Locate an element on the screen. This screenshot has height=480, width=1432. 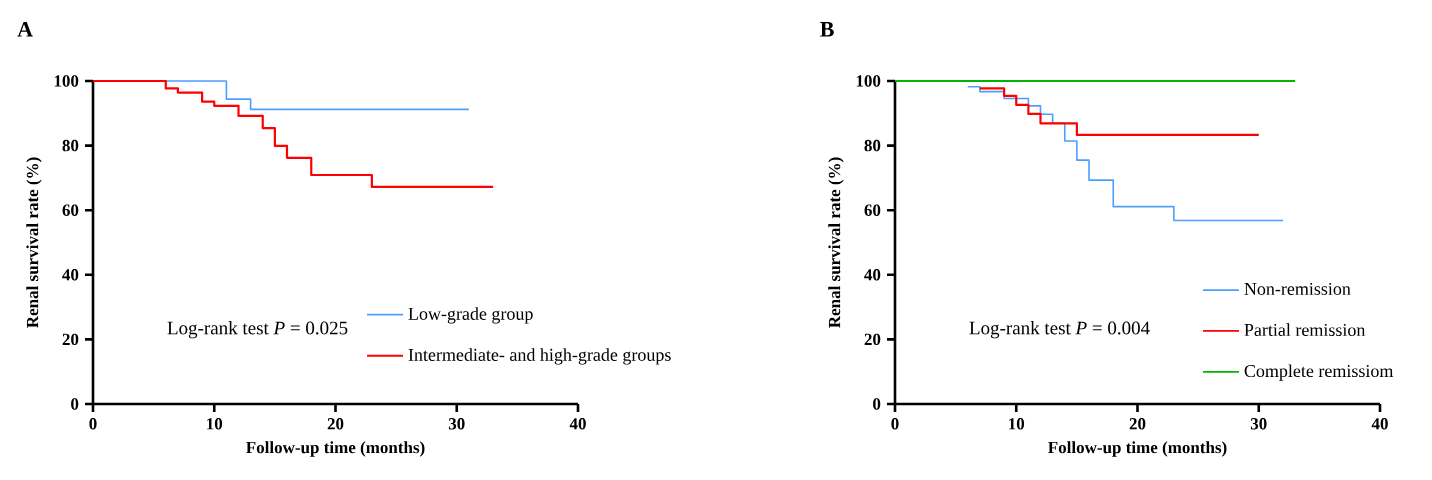
legend-label: Intermediate- and high-grade groups is located at coordinates (539, 356).